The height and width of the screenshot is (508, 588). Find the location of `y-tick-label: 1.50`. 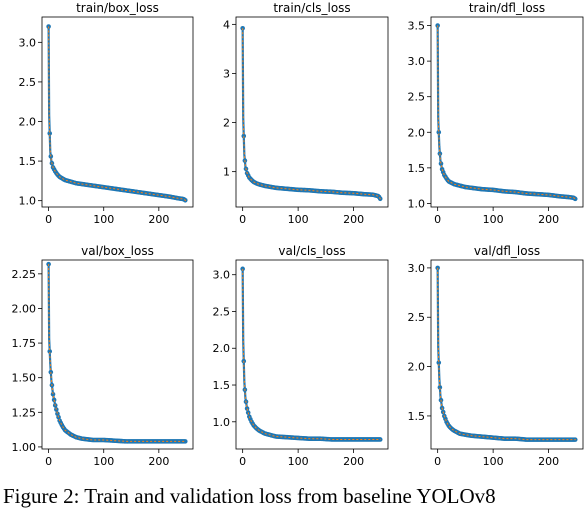

y-tick-label: 1.50 is located at coordinates (24, 378).